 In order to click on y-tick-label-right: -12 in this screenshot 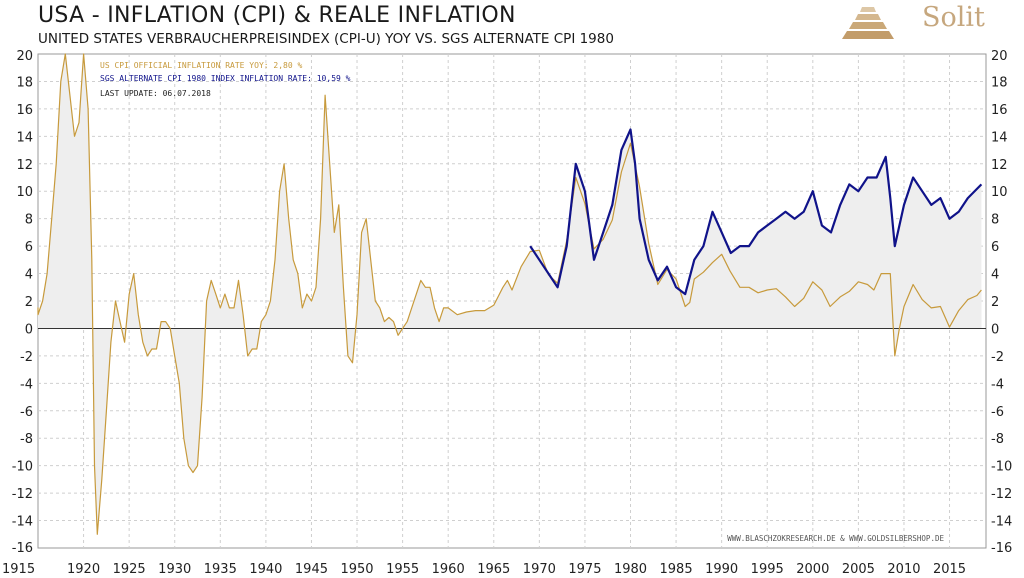, I will do `click(1001, 494)`.